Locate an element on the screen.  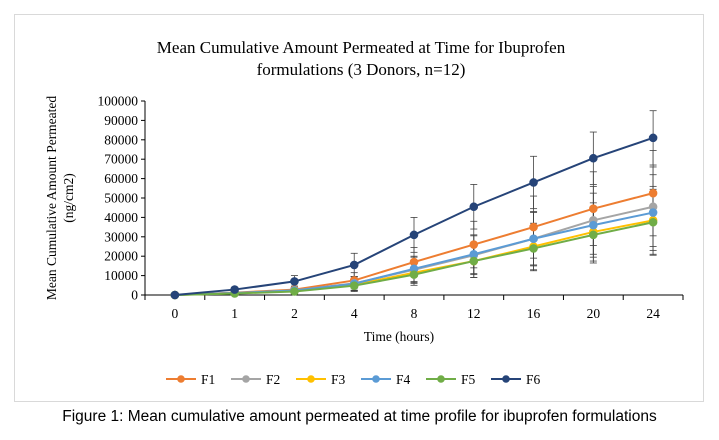
legend-label: F1 is located at coordinates (208, 379).